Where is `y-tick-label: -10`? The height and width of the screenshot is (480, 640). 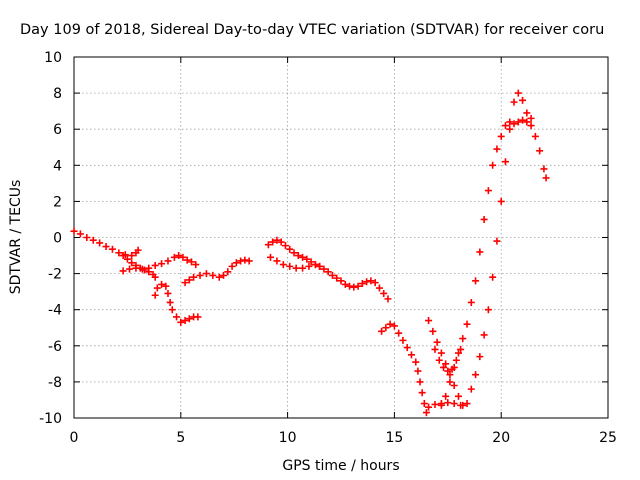 y-tick-label: -10 is located at coordinates (50, 419).